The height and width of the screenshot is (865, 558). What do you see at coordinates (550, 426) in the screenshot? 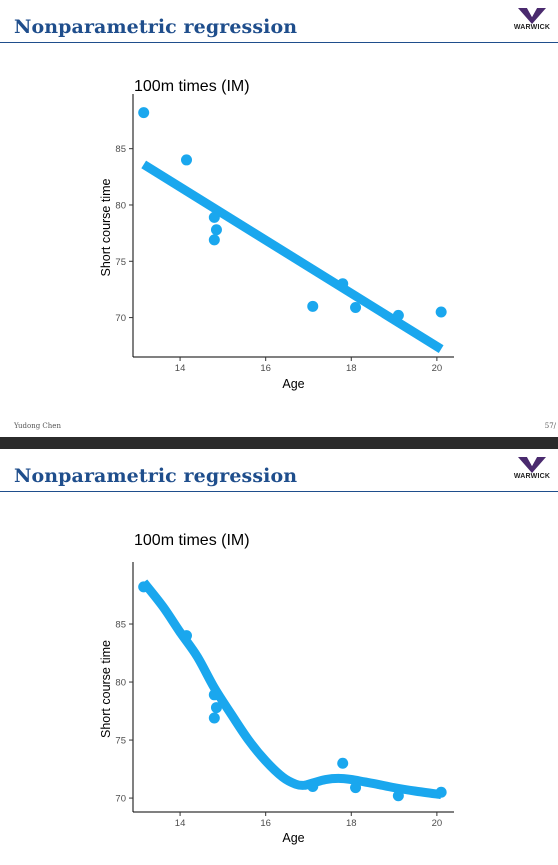
I see `footer-page-number: 57/` at bounding box center [550, 426].